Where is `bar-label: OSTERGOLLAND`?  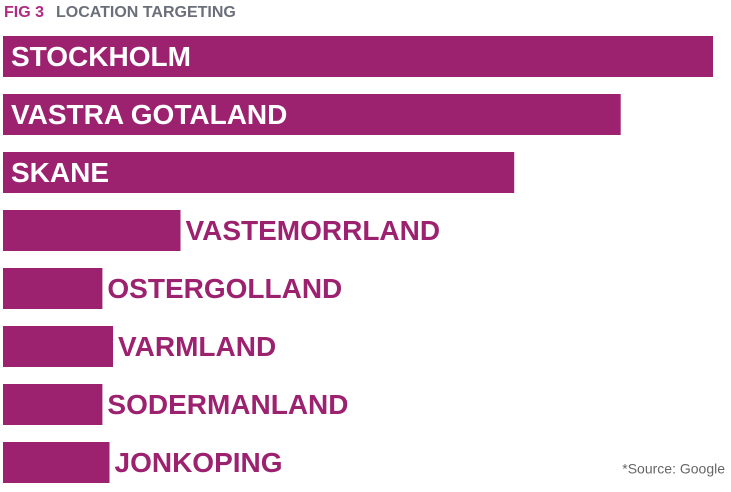 bar-label: OSTERGOLLAND is located at coordinates (224, 288).